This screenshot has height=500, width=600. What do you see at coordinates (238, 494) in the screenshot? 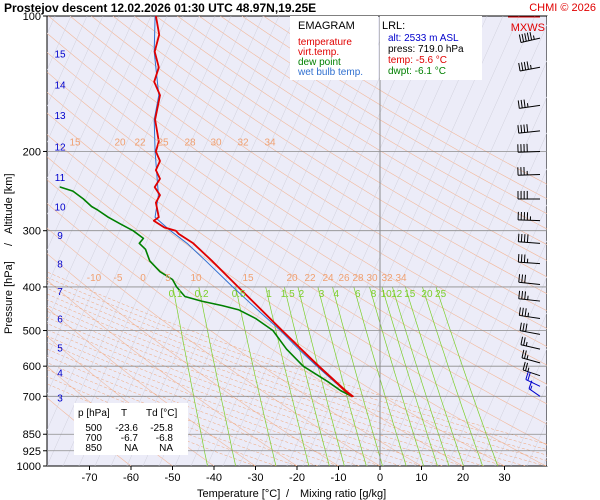
I see `x-axis-label: Temperature [°C]` at bounding box center [238, 494].